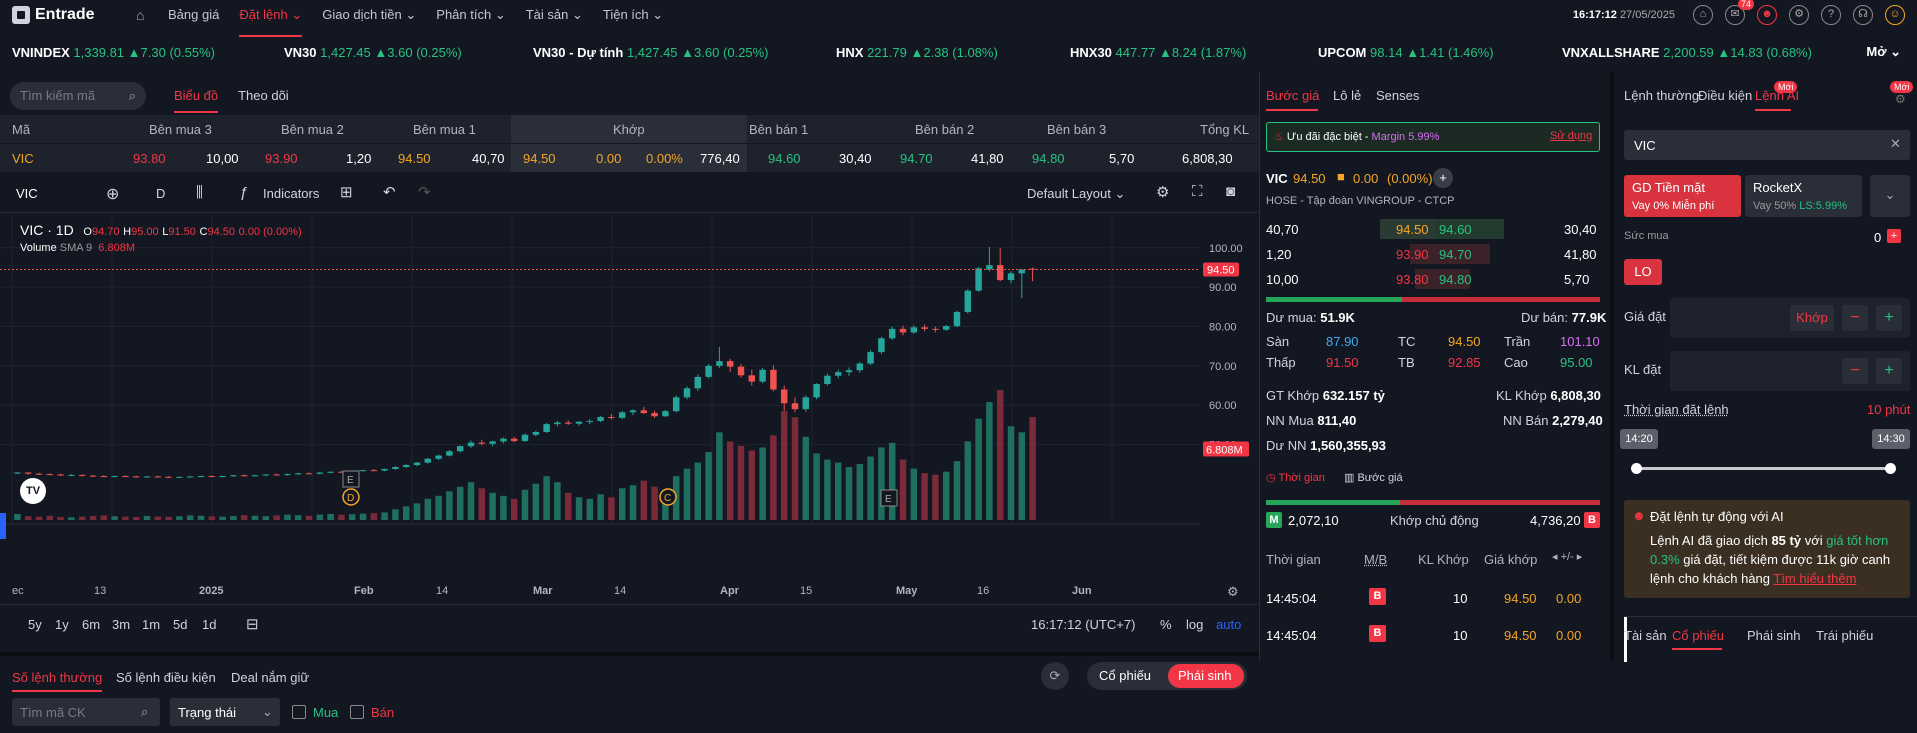 The height and width of the screenshot is (733, 1917). What do you see at coordinates (1855, 371) in the screenshot?
I see `qty-decrease-icon: −` at bounding box center [1855, 371].